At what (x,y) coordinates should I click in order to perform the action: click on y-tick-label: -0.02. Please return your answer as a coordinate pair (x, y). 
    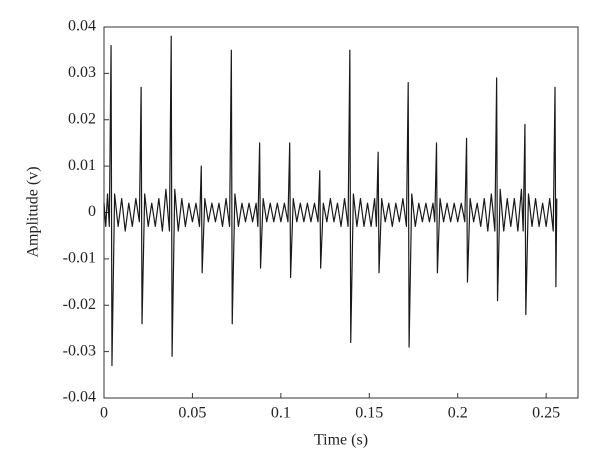
    Looking at the image, I should click on (79, 304).